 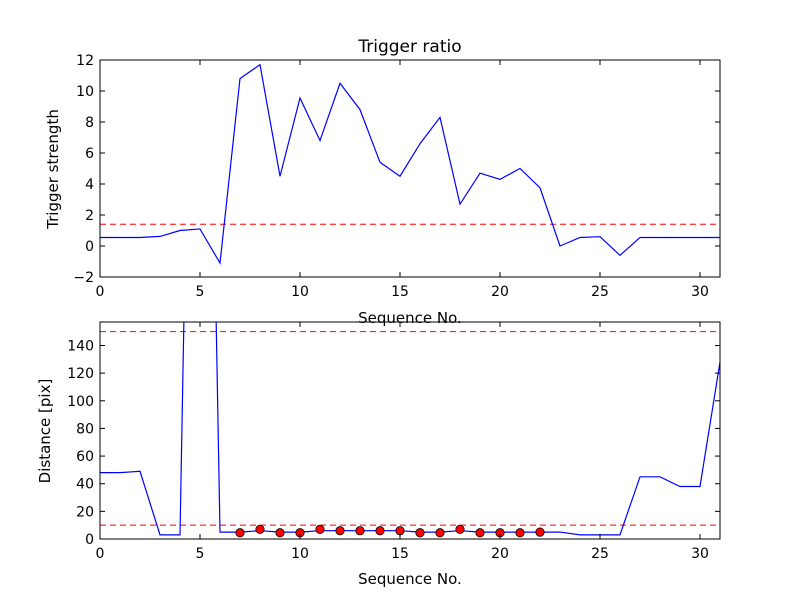 I want to click on y-tick-label: 120, so click(x=80, y=374).